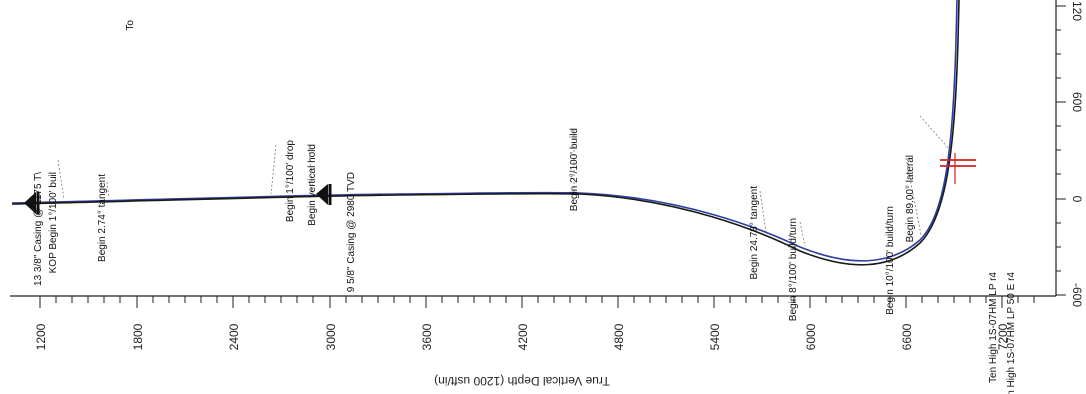  What do you see at coordinates (138, 336) in the screenshot?
I see `tick-label-x: 1800` at bounding box center [138, 336].